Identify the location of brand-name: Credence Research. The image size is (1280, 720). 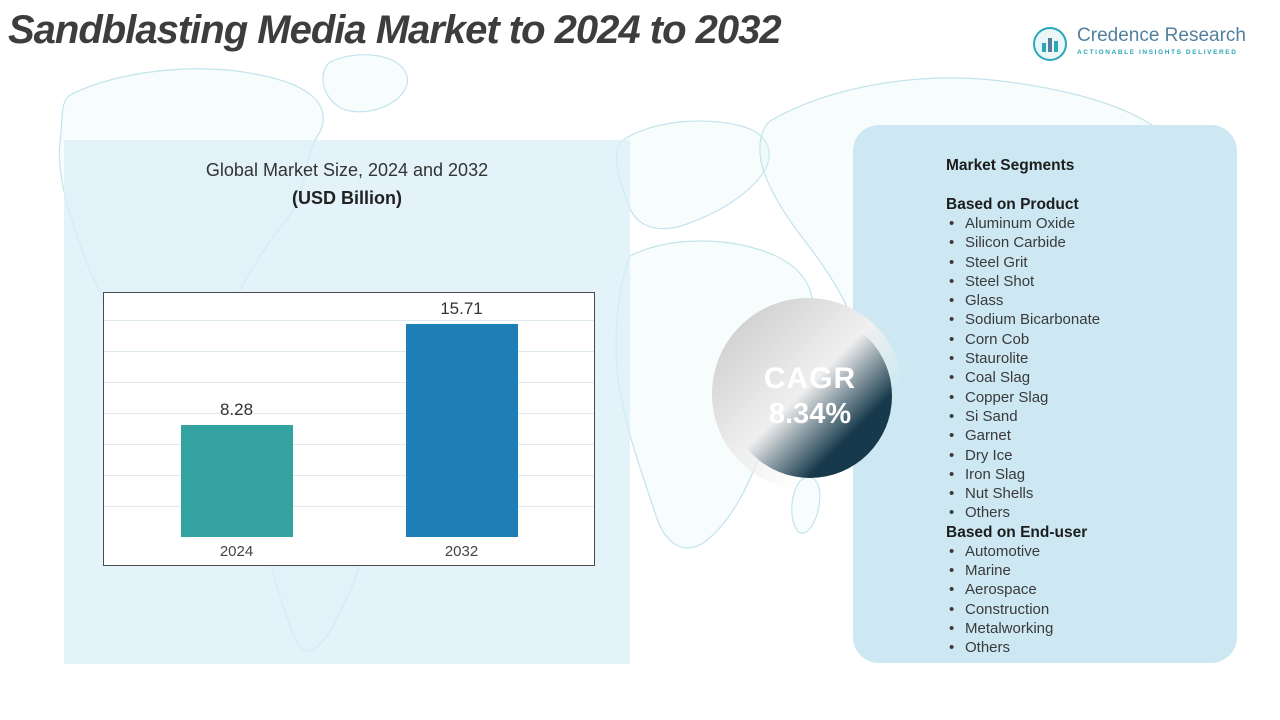
(1161, 35).